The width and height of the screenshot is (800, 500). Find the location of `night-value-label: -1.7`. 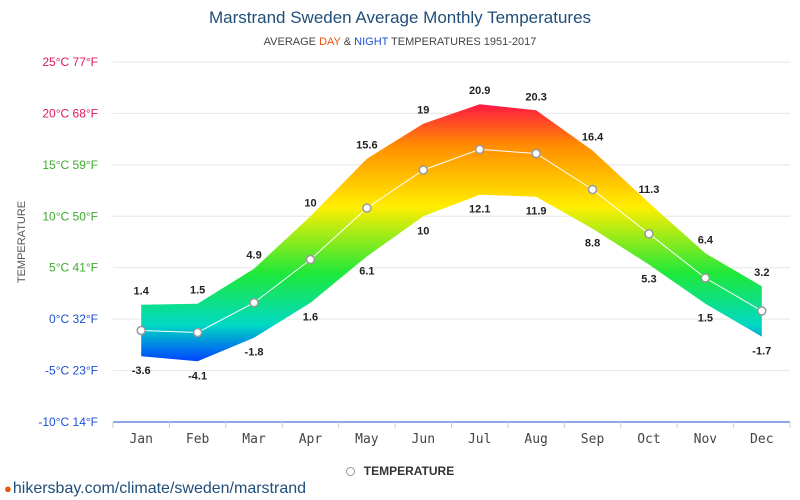

night-value-label: -1.7 is located at coordinates (761, 352).